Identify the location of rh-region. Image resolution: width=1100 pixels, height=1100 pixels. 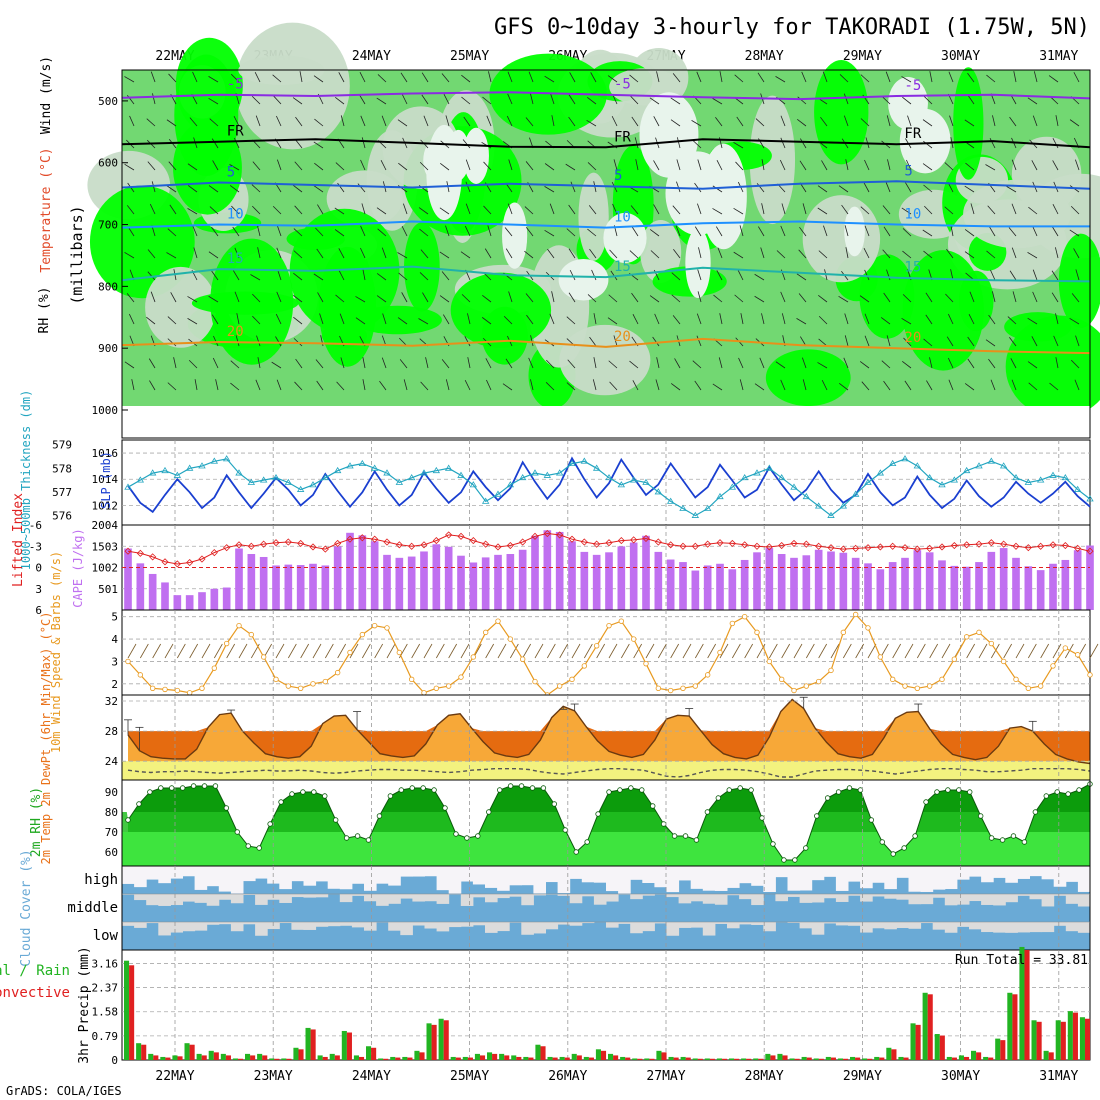
(605, 360).